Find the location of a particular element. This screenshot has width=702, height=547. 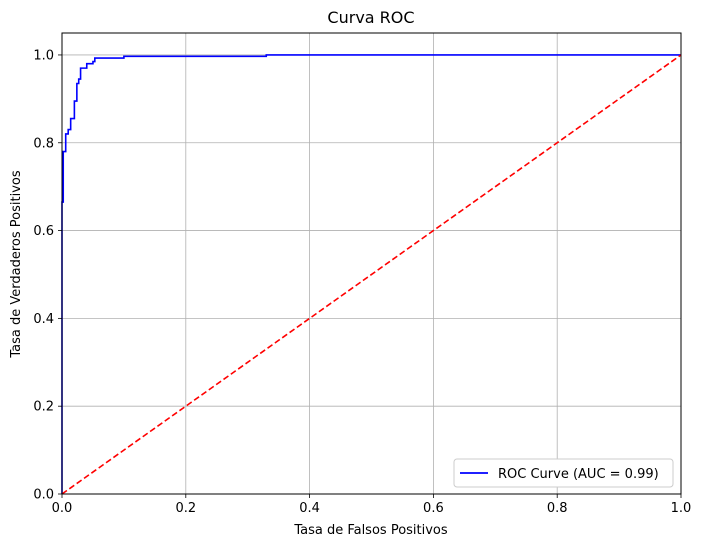

y-tick-label: 0.2 is located at coordinates (43, 407).